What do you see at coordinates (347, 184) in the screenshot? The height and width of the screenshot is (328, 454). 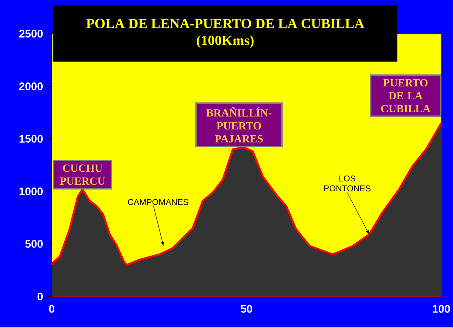 I see `annotation: LOS PONTONES` at bounding box center [347, 184].